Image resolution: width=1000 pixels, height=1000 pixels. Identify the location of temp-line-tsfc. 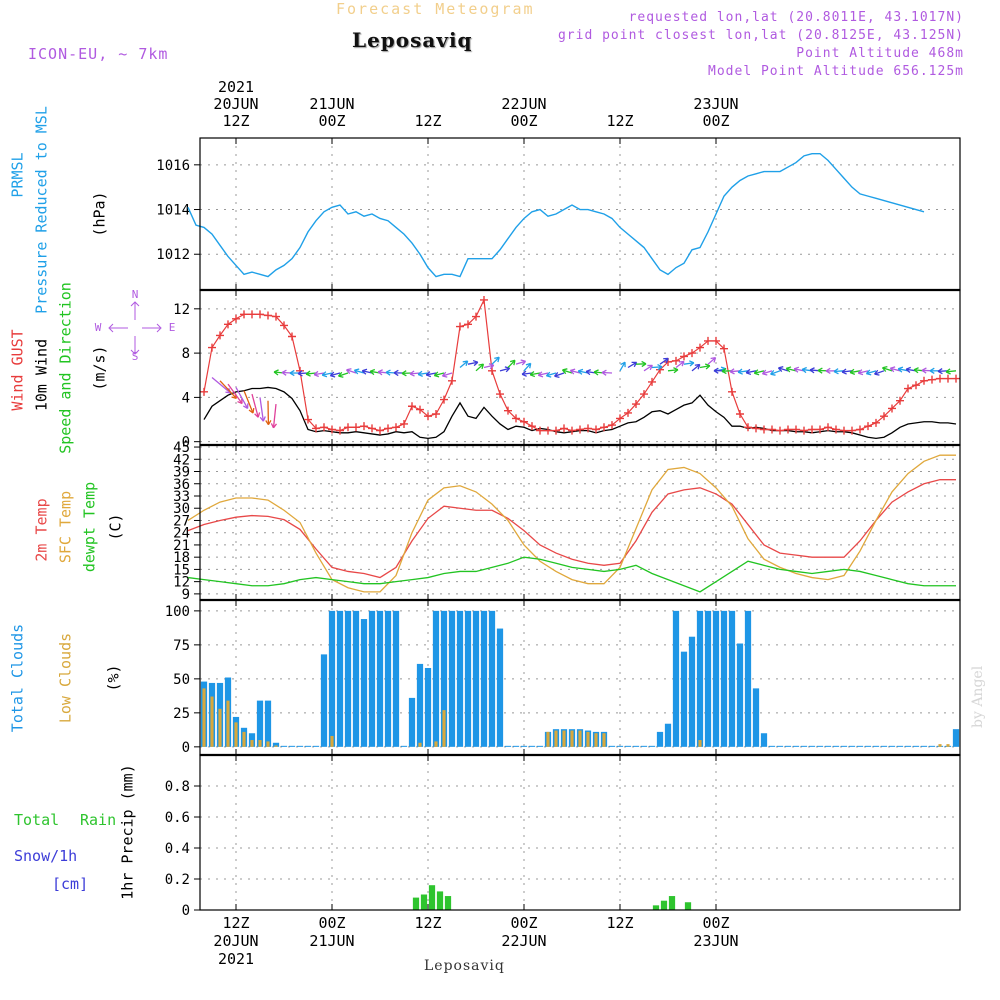
(571, 523).